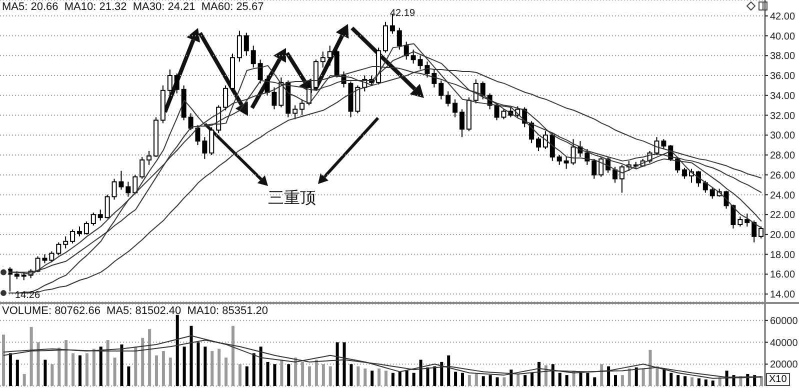 This screenshot has height=388, width=799. I want to click on annotation: MA5: 20.66 MA10: 21.32 MA30: 24.21 MA60: 25.67, so click(133, 7).